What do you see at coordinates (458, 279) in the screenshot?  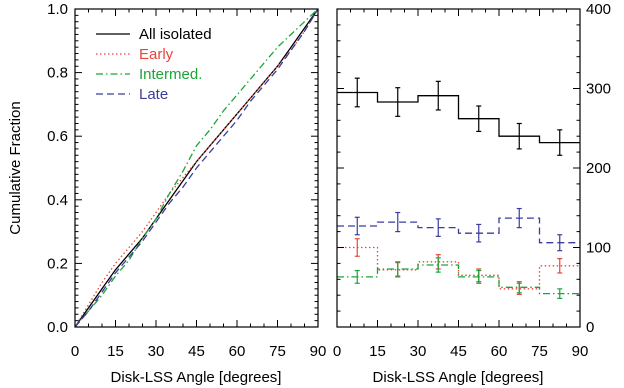 I see `histogram-step-intermed` at bounding box center [458, 279].